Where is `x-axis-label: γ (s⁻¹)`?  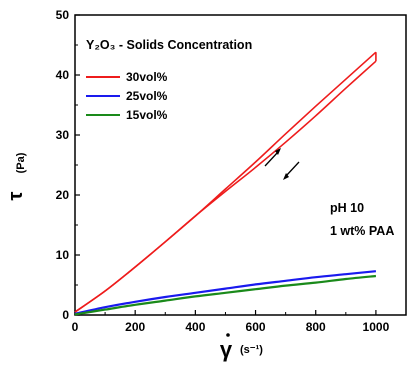
x-axis-label: γ (s⁻¹) is located at coordinates (241, 347).